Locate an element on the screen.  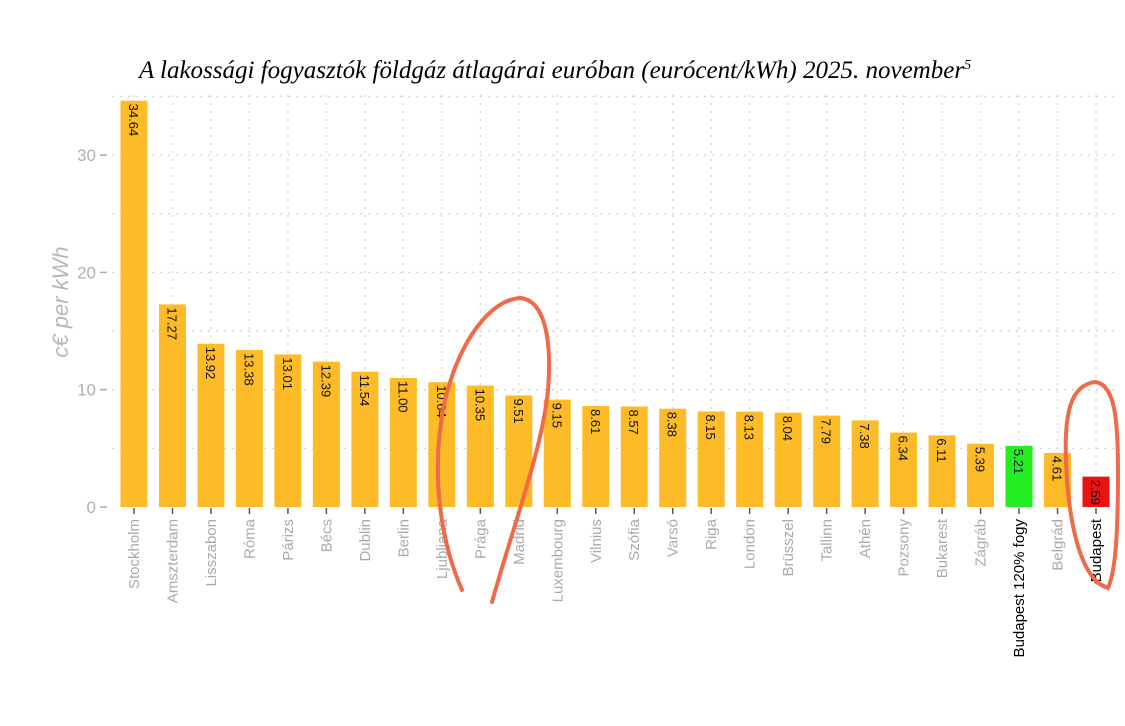
category-label: Pozsony is located at coordinates (904, 548).